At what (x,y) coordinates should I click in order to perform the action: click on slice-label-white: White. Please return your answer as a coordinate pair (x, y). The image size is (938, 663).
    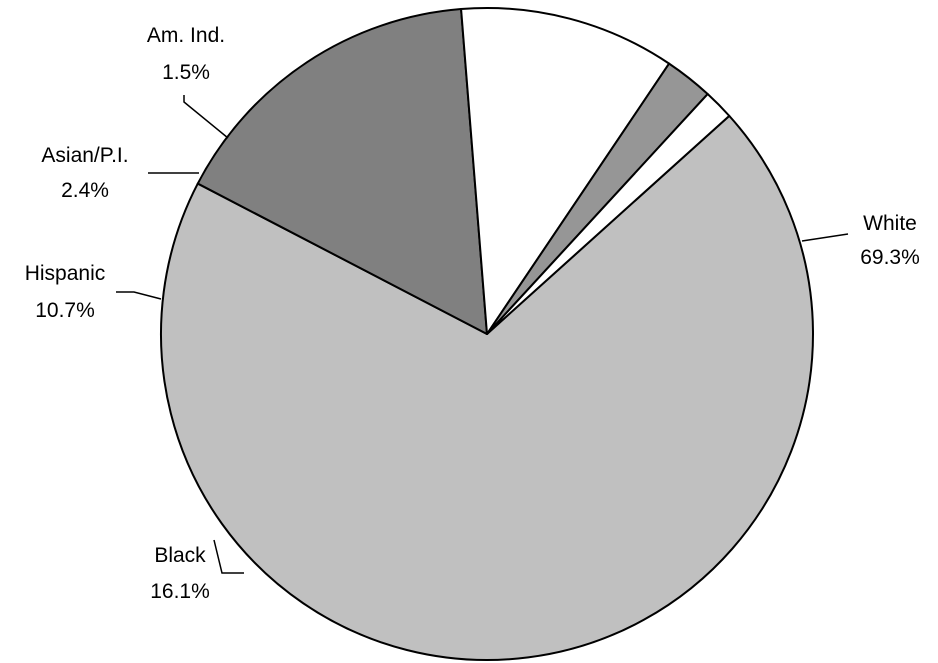
    Looking at the image, I should click on (890, 223).